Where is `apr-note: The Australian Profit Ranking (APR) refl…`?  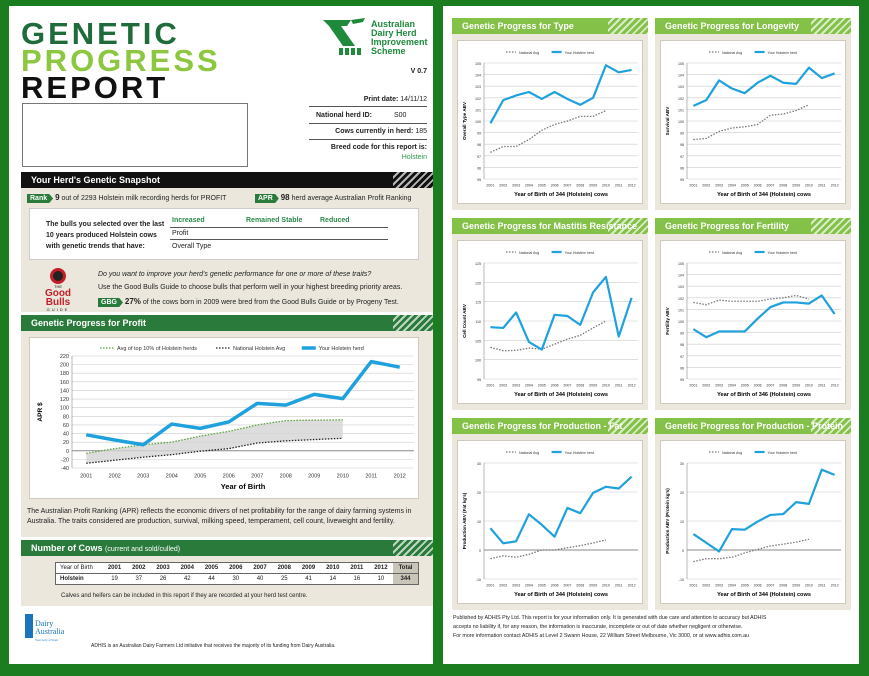 apr-note: The Australian Profit Ranking (APR) refl… is located at coordinates (219, 516).